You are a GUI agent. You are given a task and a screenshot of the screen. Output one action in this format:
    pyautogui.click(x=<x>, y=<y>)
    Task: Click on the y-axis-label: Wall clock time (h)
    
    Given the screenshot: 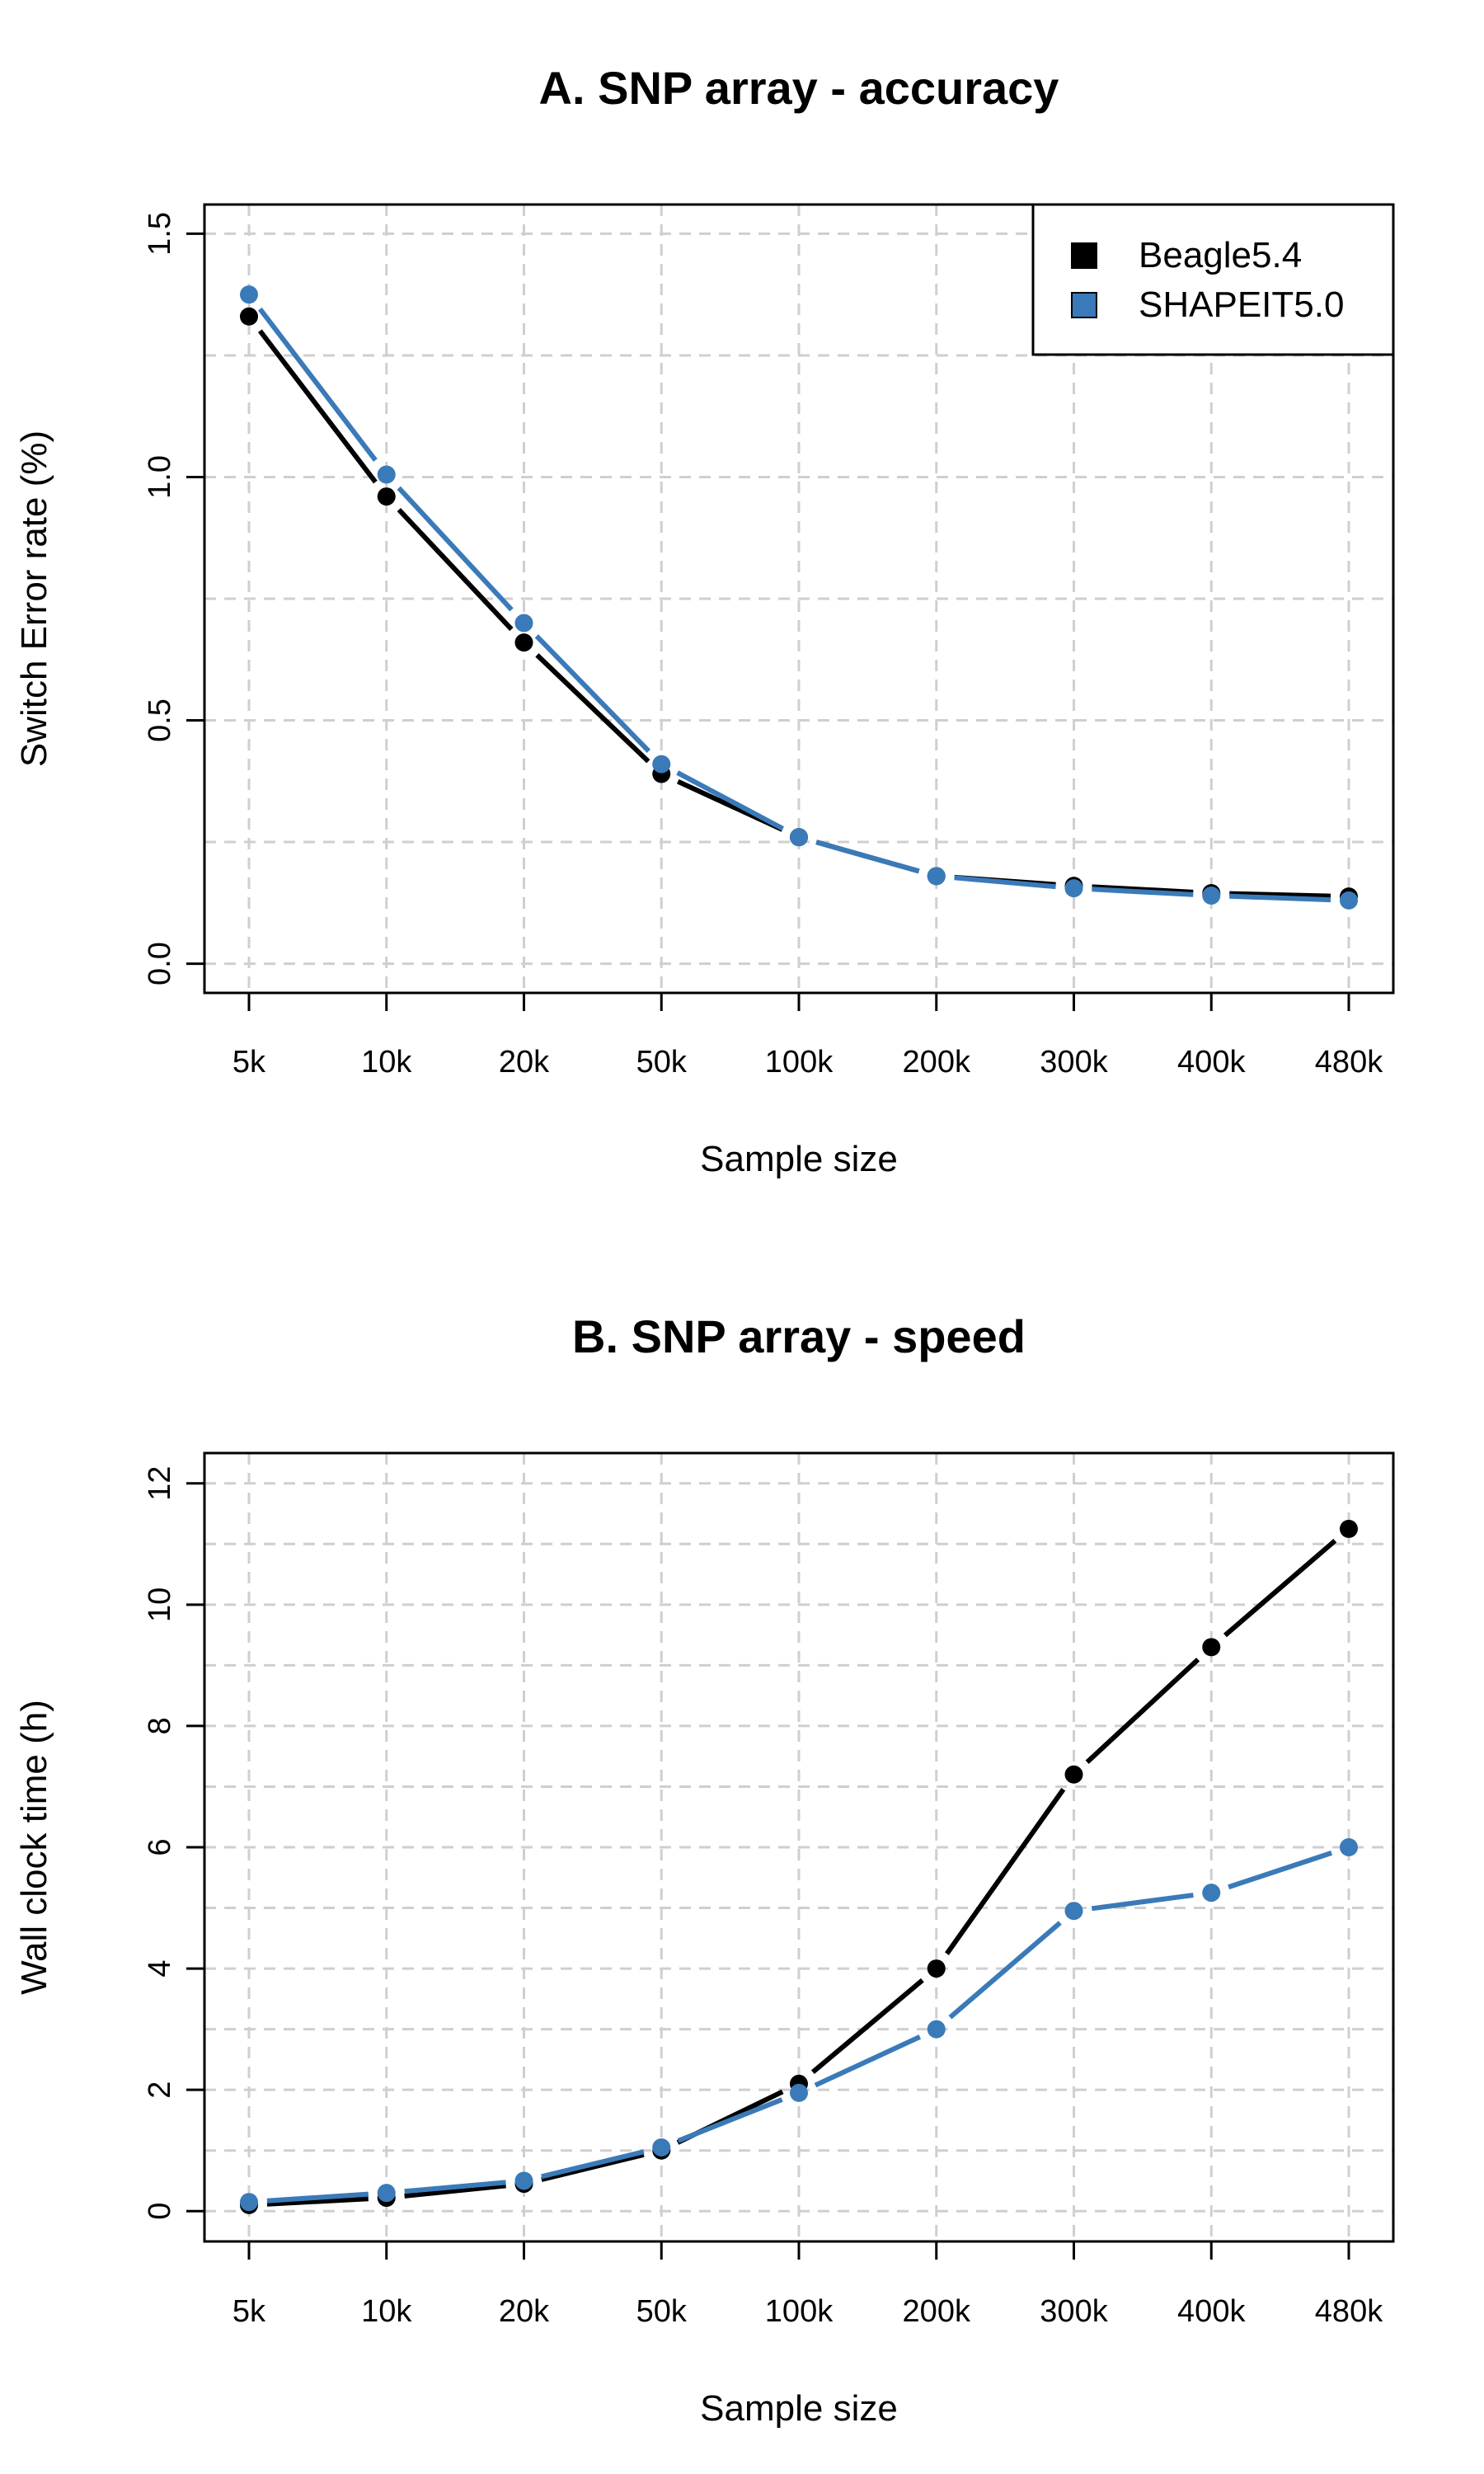 What is the action you would take?
    pyautogui.click(x=34, y=1847)
    